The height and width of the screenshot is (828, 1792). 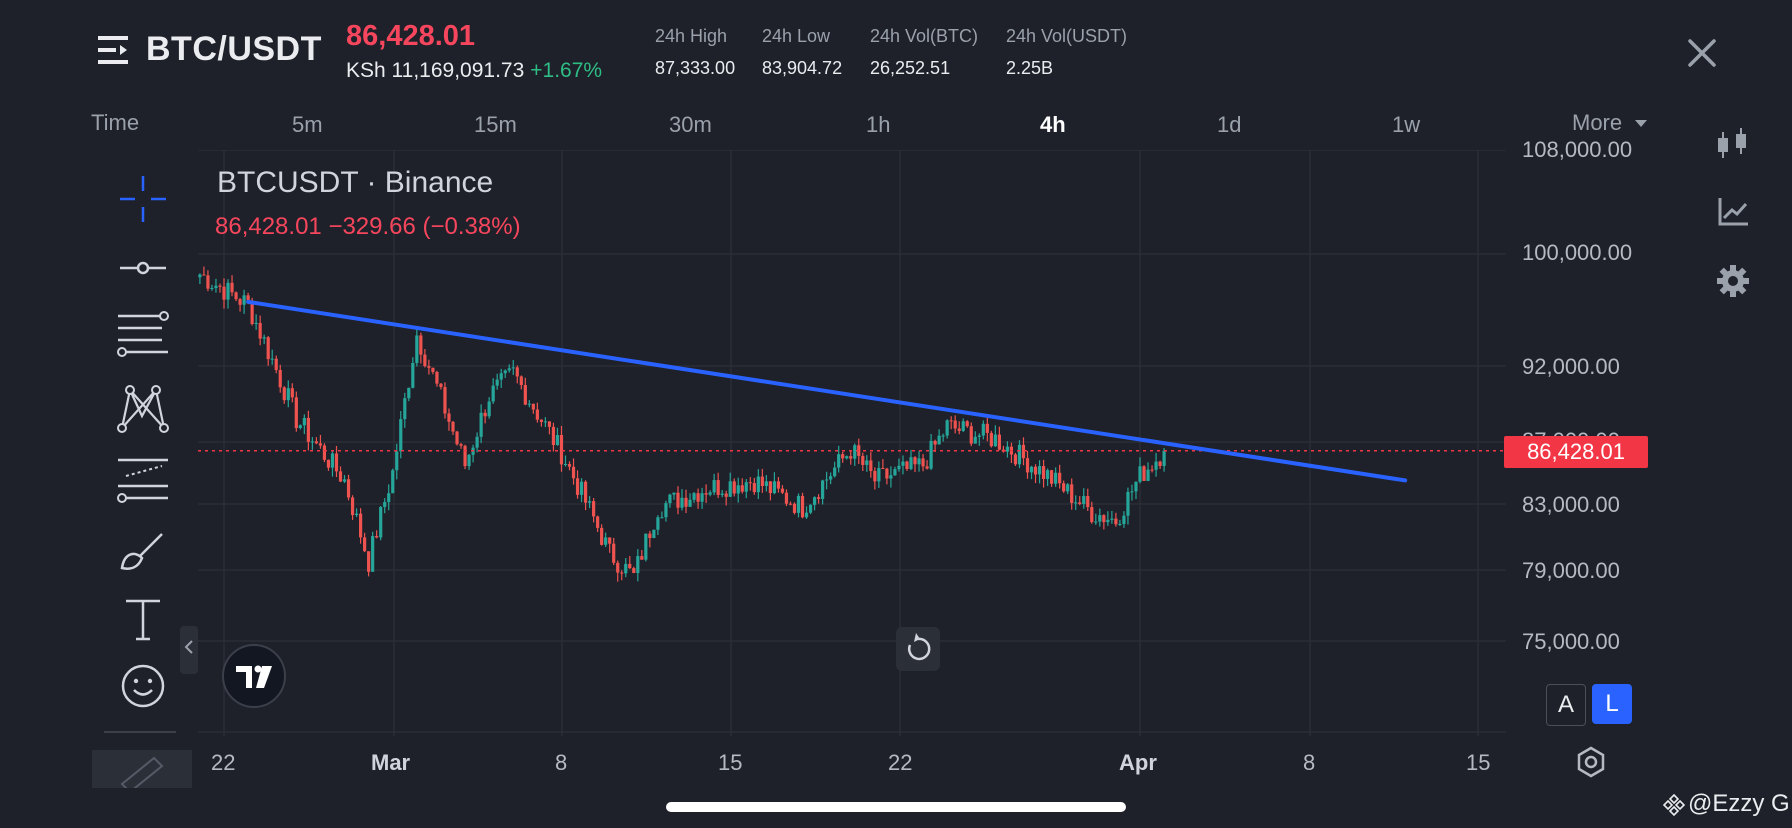 What do you see at coordinates (1702, 53) in the screenshot?
I see `close-icon` at bounding box center [1702, 53].